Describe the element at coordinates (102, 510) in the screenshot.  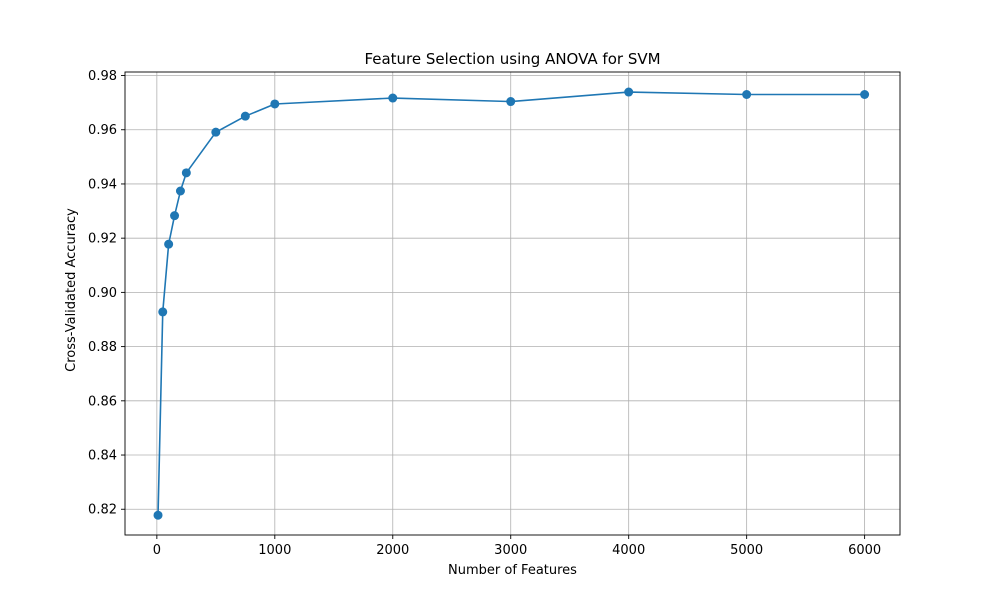
I see `y-tick-label-0: 0.82` at that location.